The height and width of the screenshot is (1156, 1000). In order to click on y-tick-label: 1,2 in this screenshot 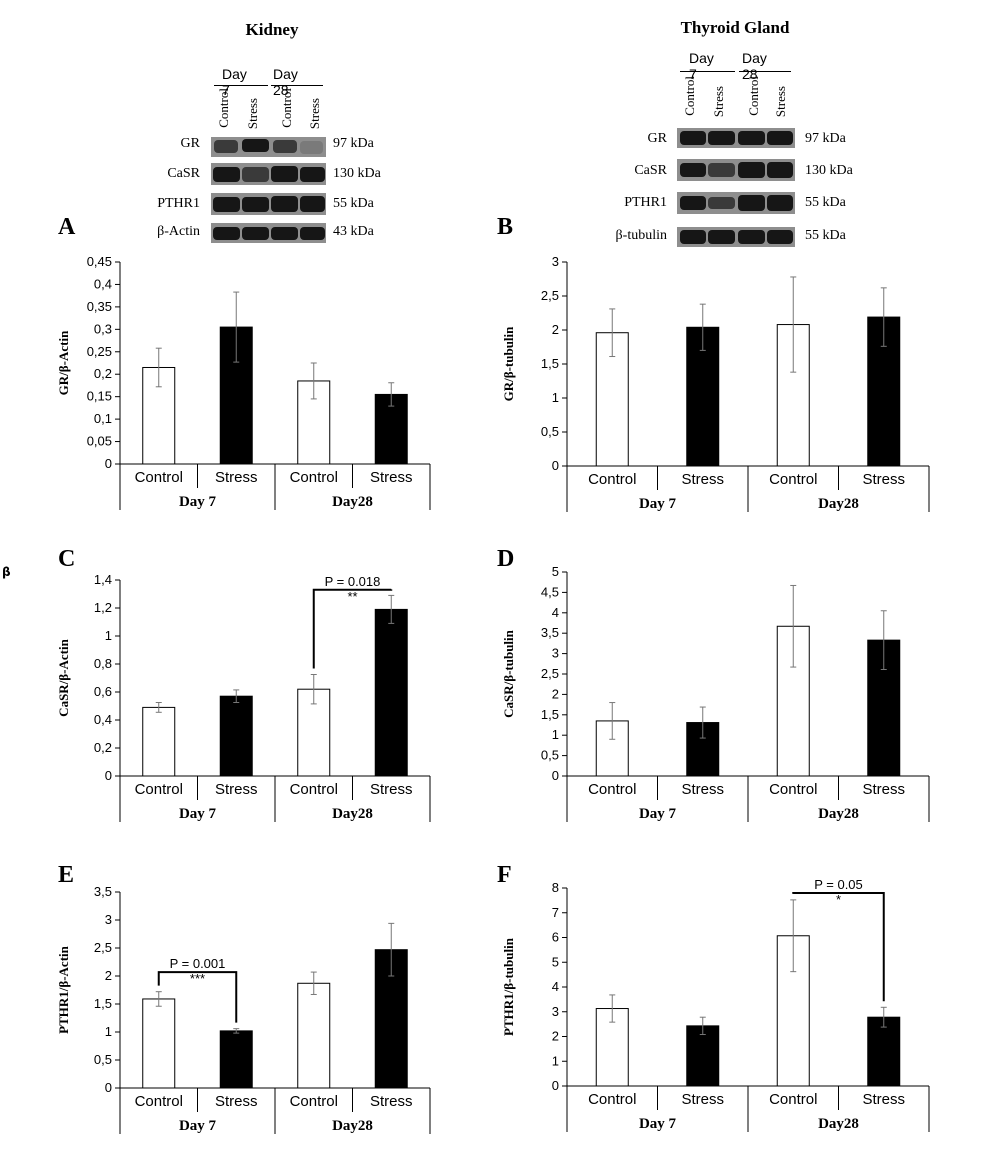, I will do `click(103, 607)`.